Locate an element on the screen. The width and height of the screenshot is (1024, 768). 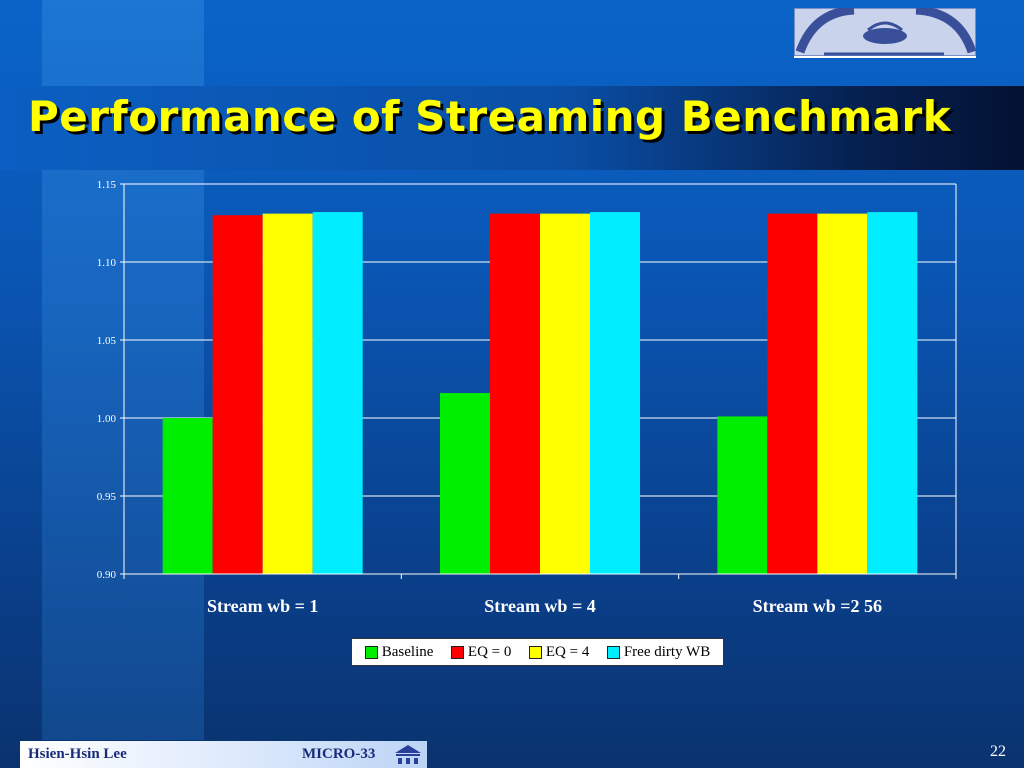
x-category-label: Stream wb =2 56 is located at coordinates (817, 606).